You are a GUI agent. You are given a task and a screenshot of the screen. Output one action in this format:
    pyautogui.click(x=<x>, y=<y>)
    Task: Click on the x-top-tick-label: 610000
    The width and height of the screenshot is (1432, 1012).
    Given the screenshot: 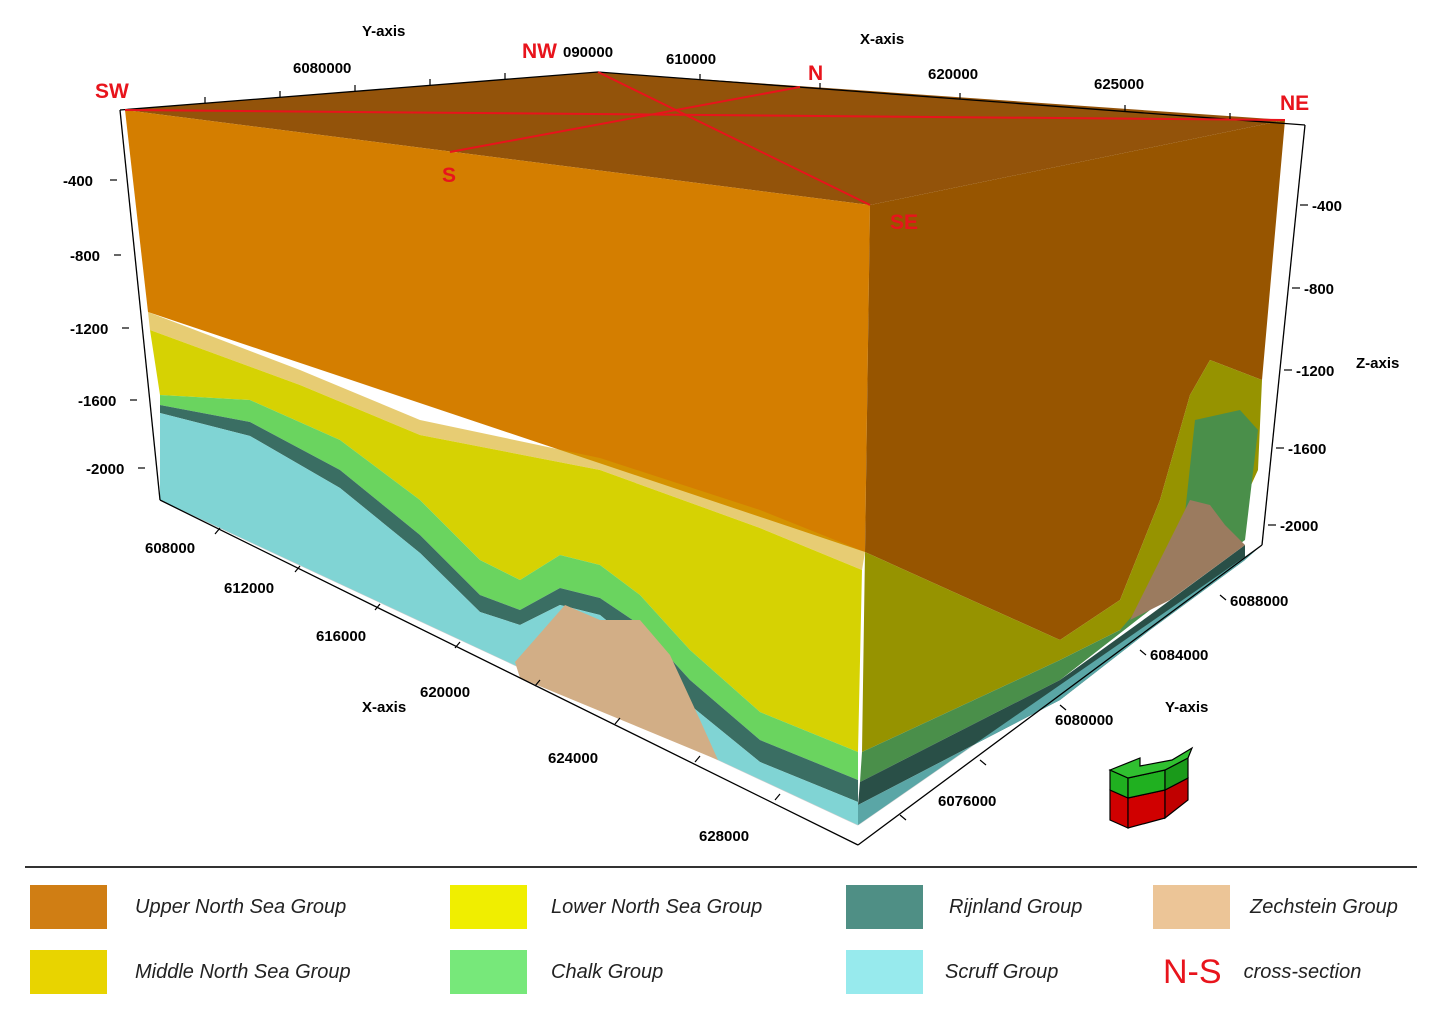 What is the action you would take?
    pyautogui.click(x=691, y=59)
    